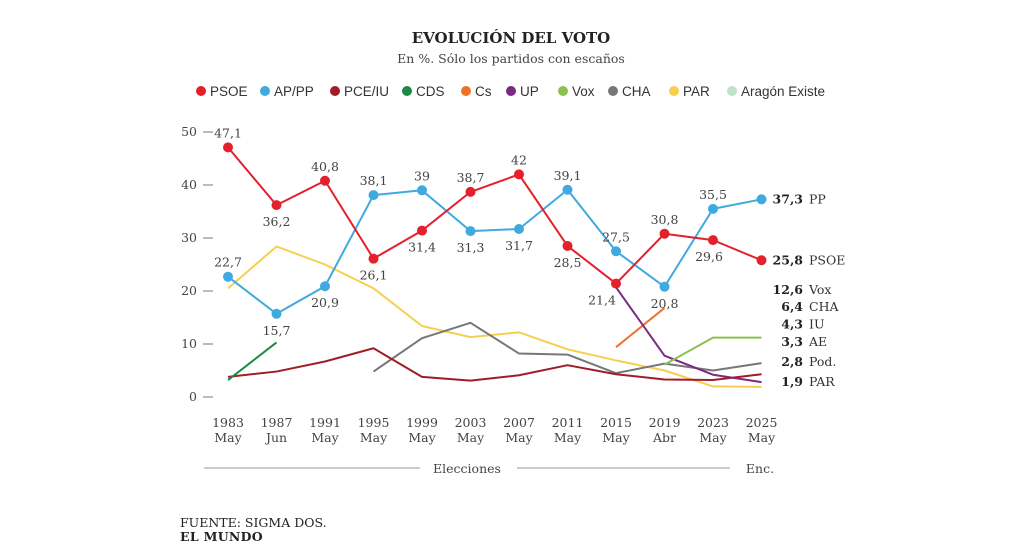 The width and height of the screenshot is (1024, 558). I want to click on chart-subtitle: En %. Sólo los partidos con escaños, so click(511, 58).